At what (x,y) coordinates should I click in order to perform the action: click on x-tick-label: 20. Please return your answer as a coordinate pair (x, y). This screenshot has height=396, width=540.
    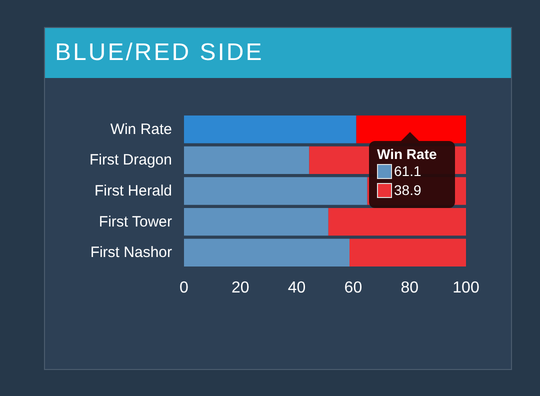
    Looking at the image, I should click on (241, 288).